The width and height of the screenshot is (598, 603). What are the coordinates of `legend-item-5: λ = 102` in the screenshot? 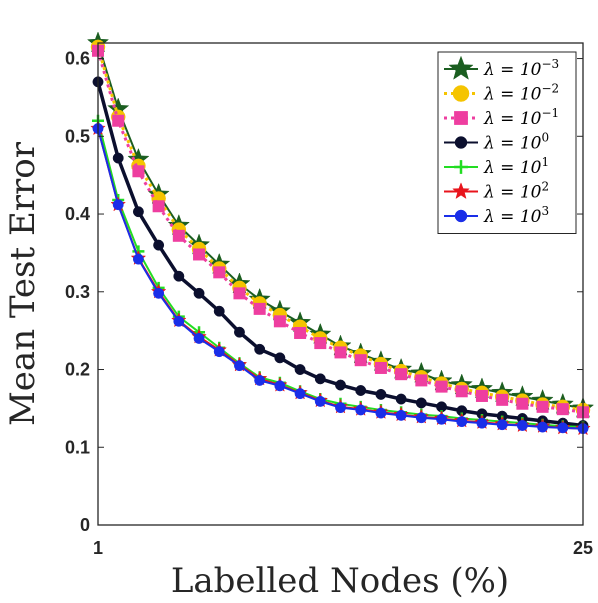 It's located at (496, 191).